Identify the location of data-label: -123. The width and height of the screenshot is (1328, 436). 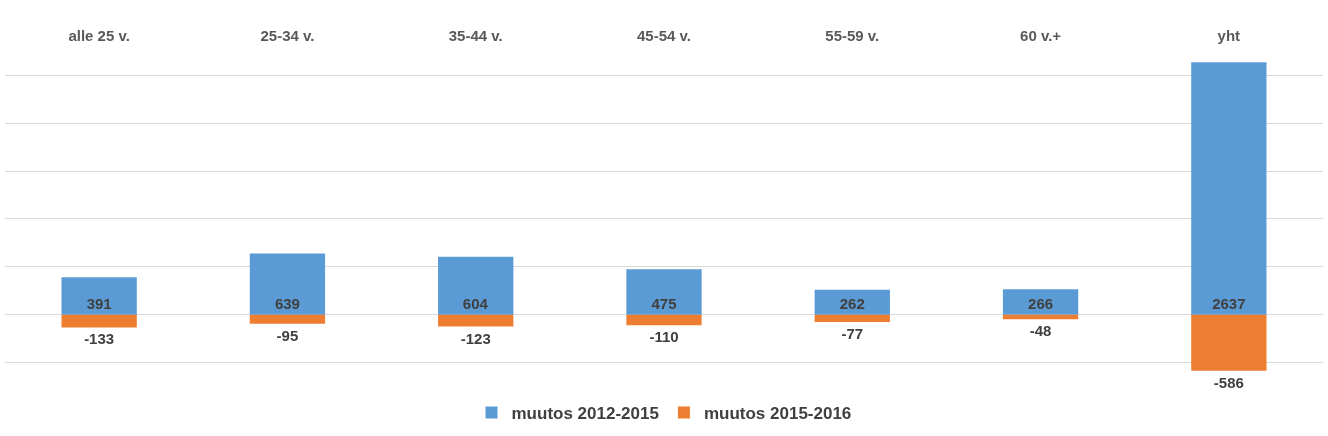
(475, 338).